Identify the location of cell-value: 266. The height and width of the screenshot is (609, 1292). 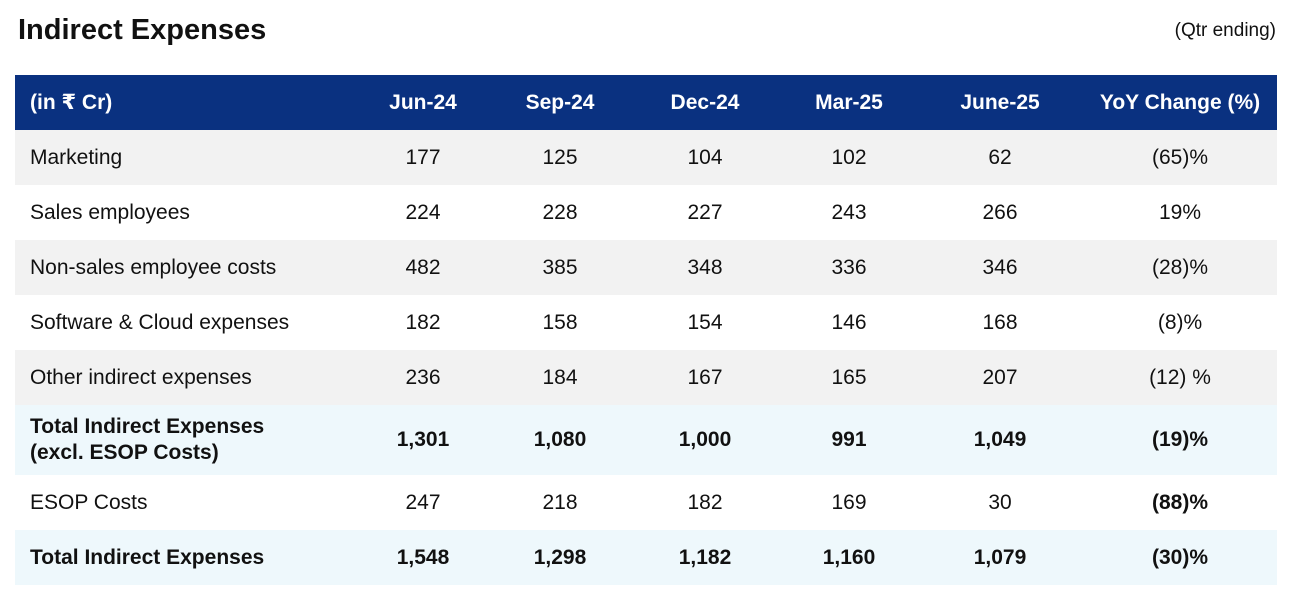
(1000, 212).